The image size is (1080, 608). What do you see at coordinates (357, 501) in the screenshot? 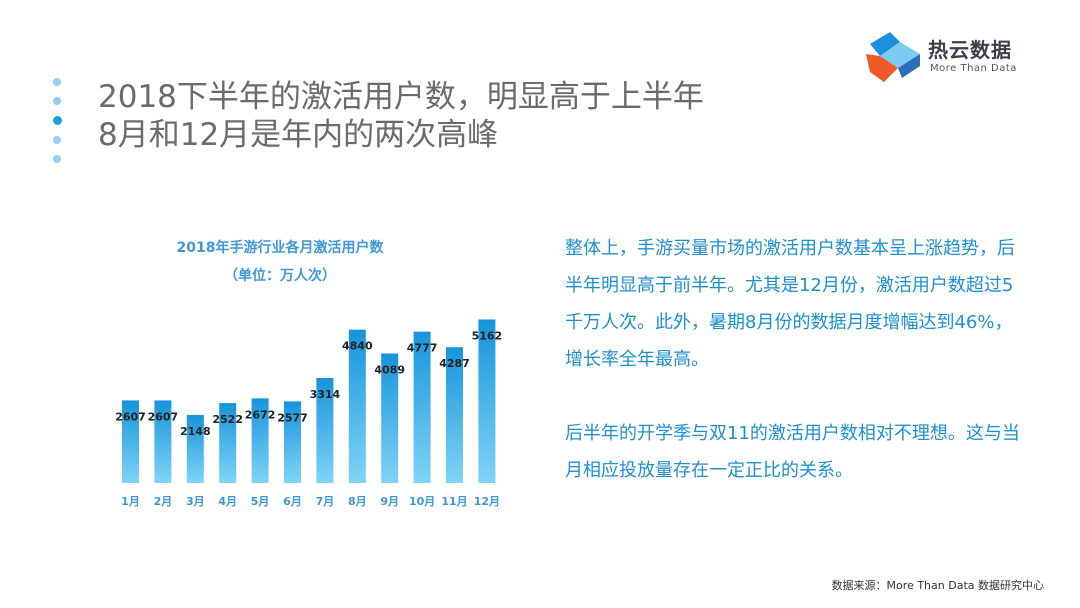
I see `x-tick-label: 8月` at bounding box center [357, 501].